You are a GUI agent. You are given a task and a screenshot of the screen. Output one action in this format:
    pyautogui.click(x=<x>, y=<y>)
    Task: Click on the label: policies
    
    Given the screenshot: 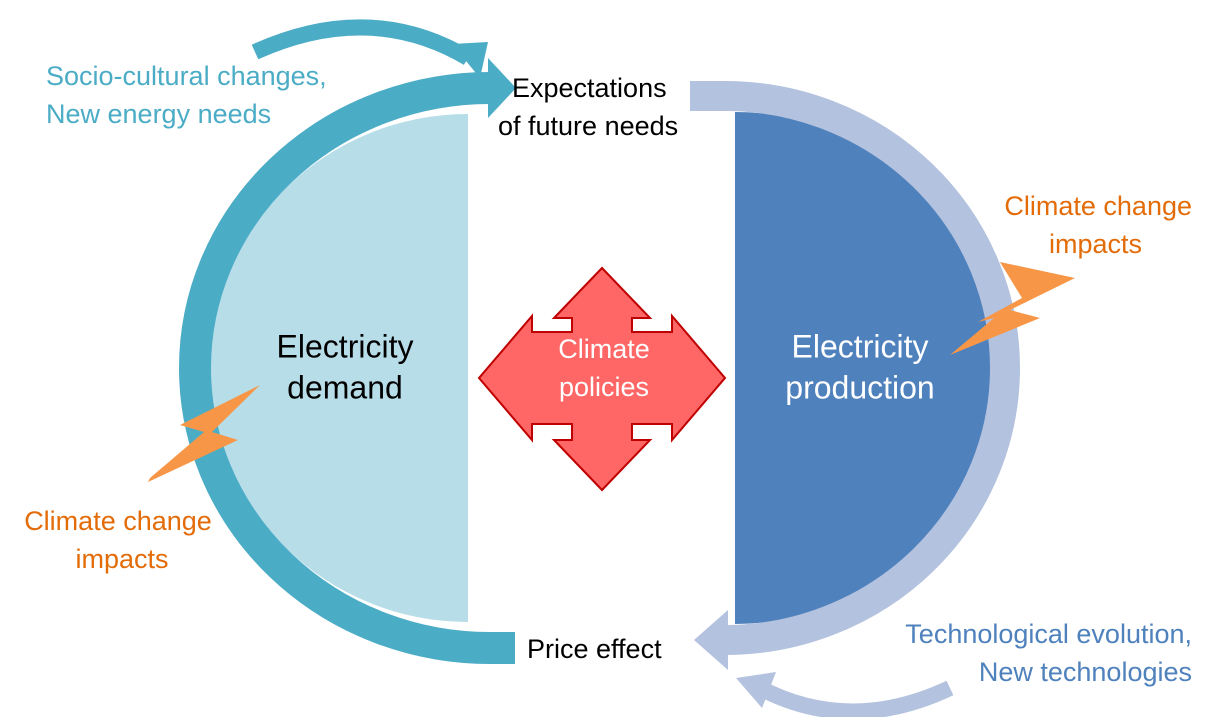 What is the action you would take?
    pyautogui.click(x=604, y=387)
    